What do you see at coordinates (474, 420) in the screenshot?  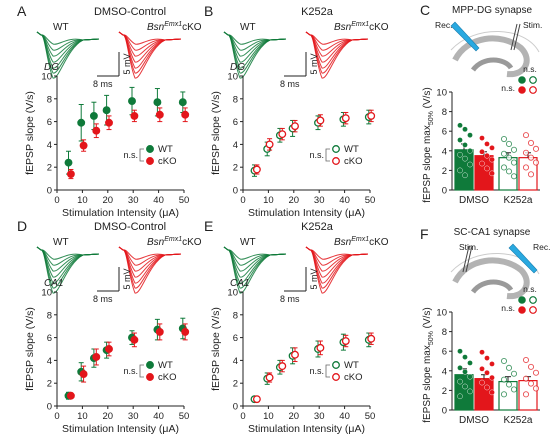 I see `category-label: DMSO` at bounding box center [474, 420].